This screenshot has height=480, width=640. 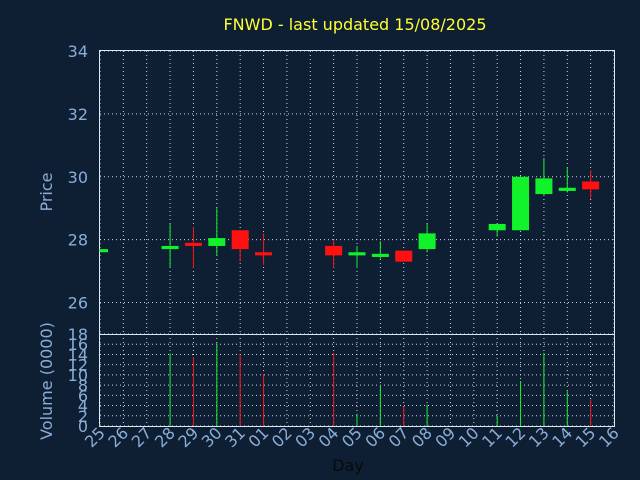 I want to click on price-y-ticks: 26 28 30 32 34, so click(x=78, y=177).